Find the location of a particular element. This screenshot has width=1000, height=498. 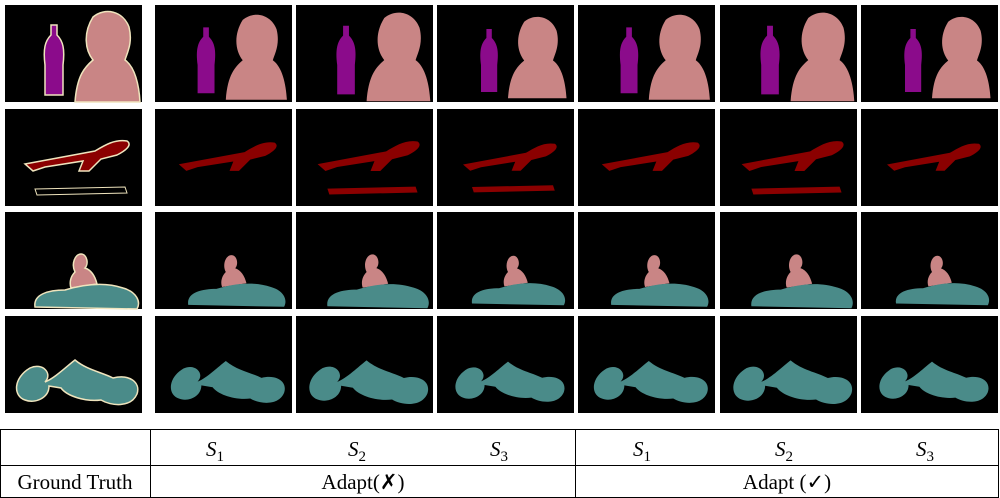

column-label: S1 is located at coordinates (215, 451).